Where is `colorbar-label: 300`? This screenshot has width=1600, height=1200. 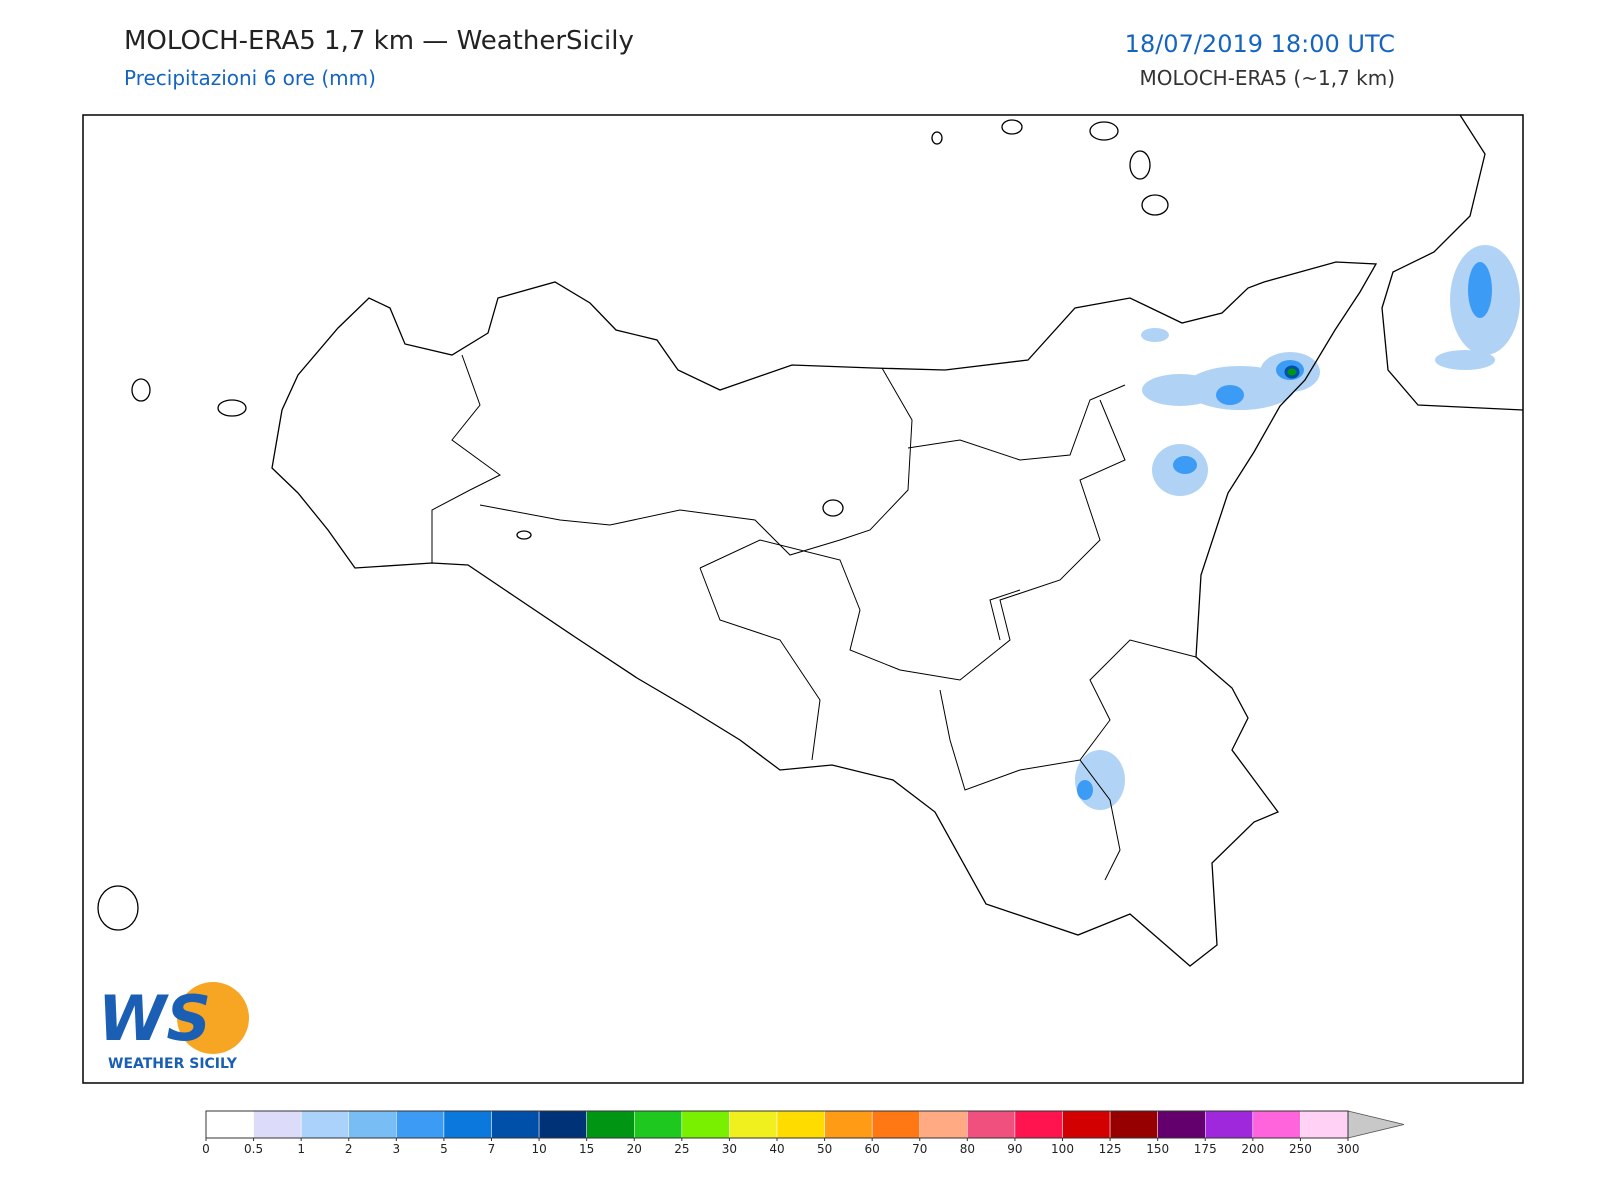
colorbar-label: 300 is located at coordinates (1348, 1149).